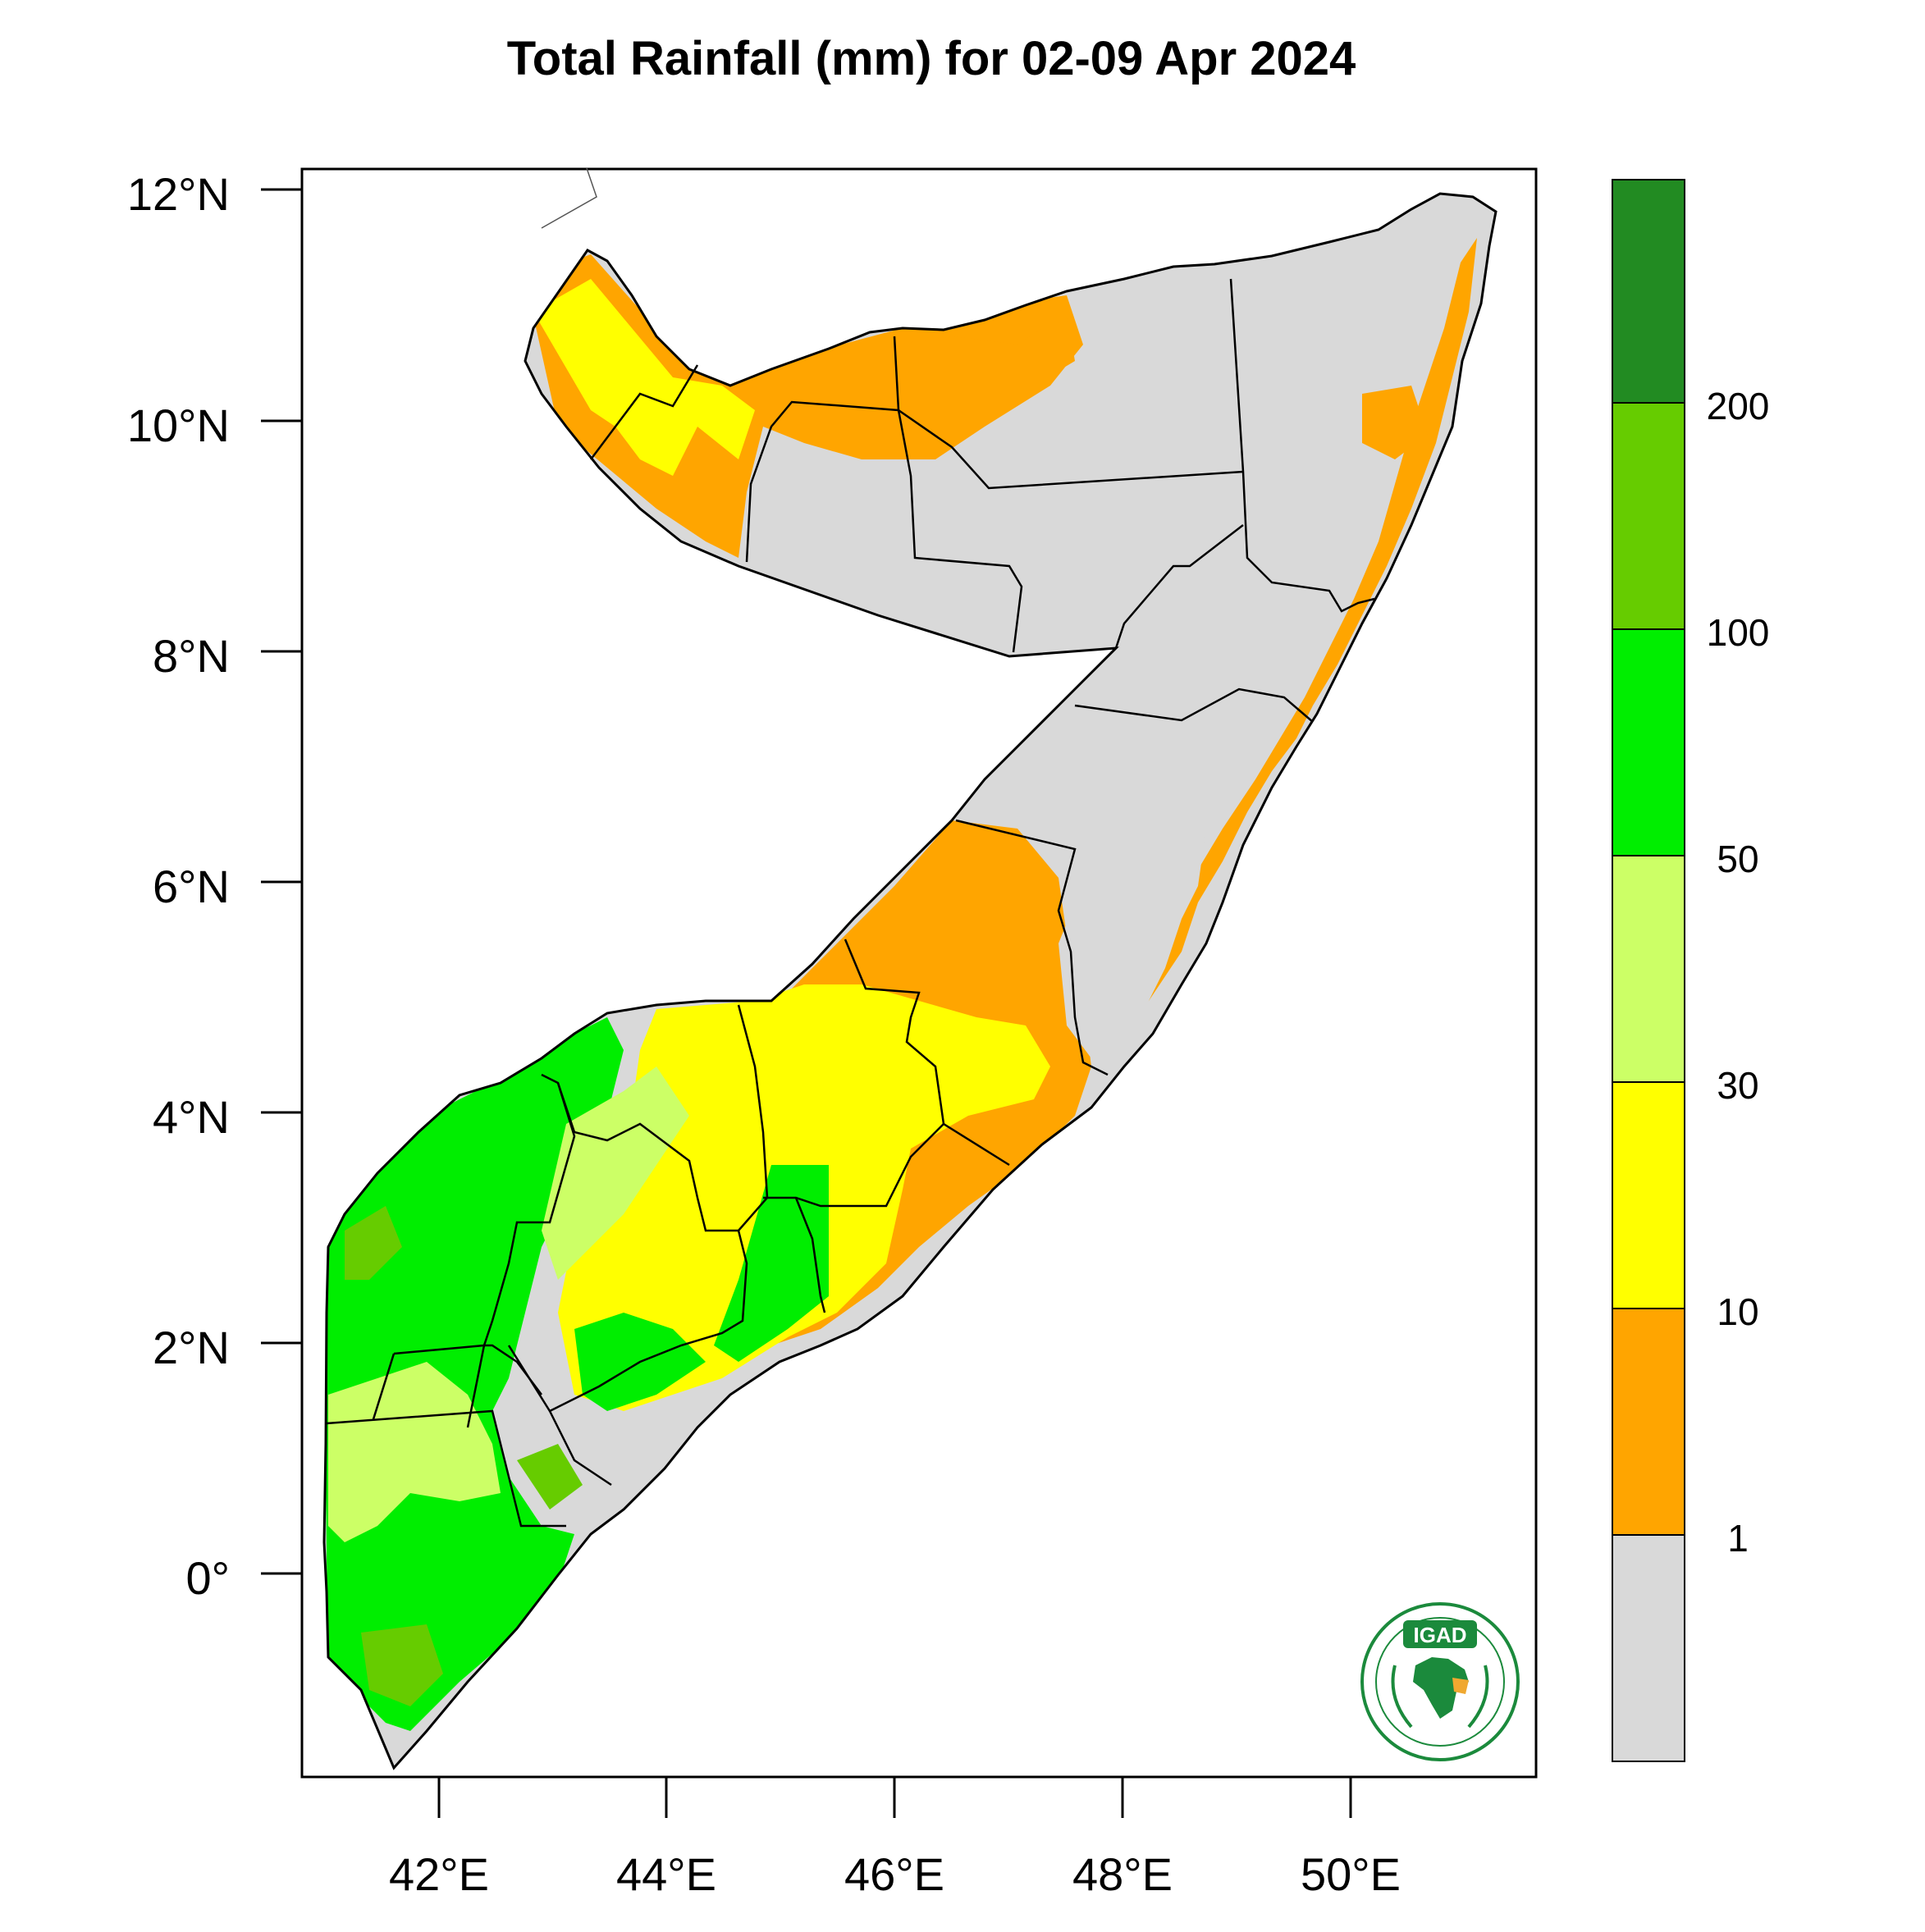  I want to click on colorbar, so click(1648, 971).